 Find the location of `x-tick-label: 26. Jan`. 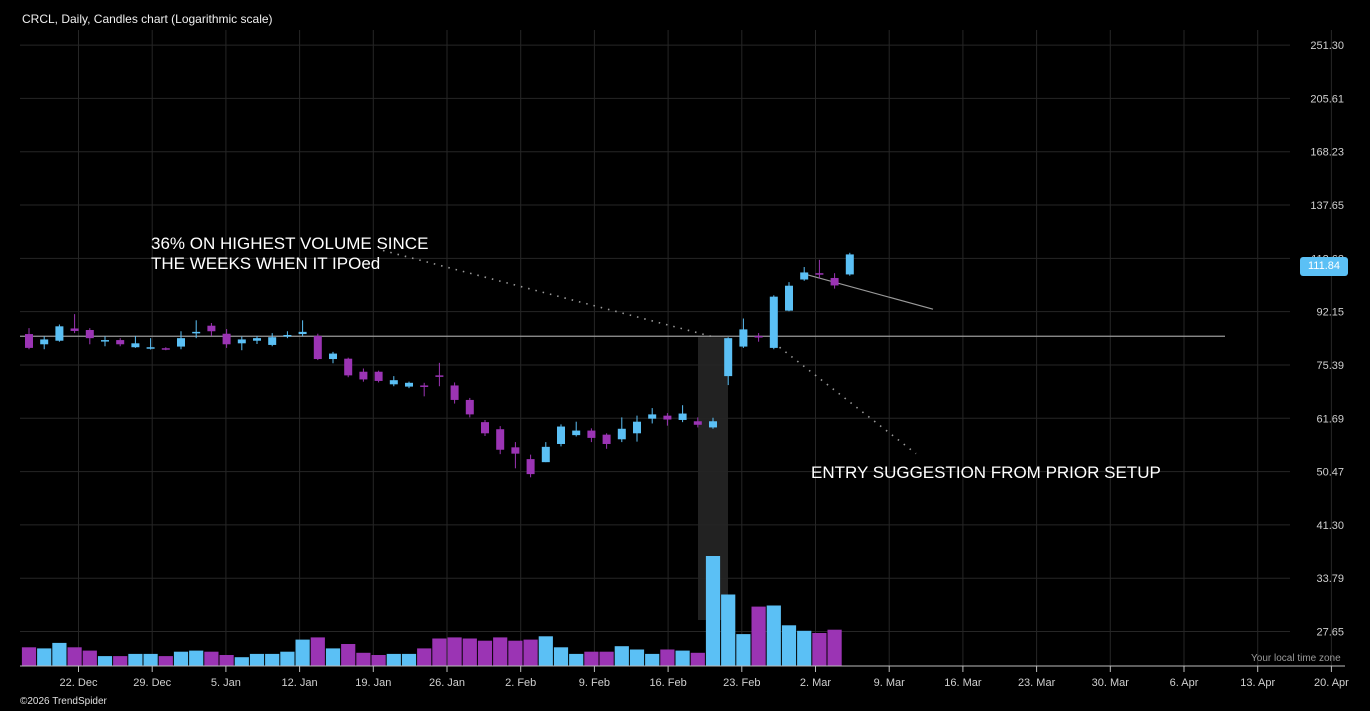

x-tick-label: 26. Jan is located at coordinates (447, 683).